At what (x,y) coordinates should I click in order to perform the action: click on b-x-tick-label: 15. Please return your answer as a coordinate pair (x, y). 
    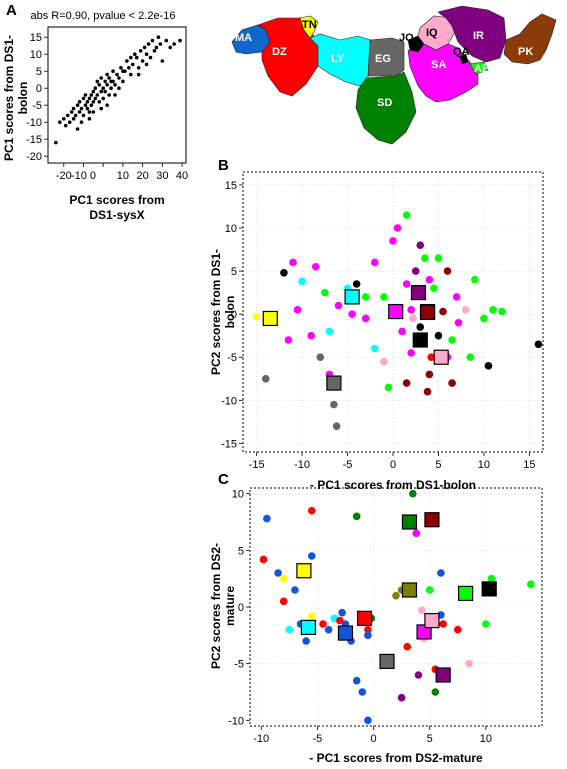
    Looking at the image, I should click on (529, 465).